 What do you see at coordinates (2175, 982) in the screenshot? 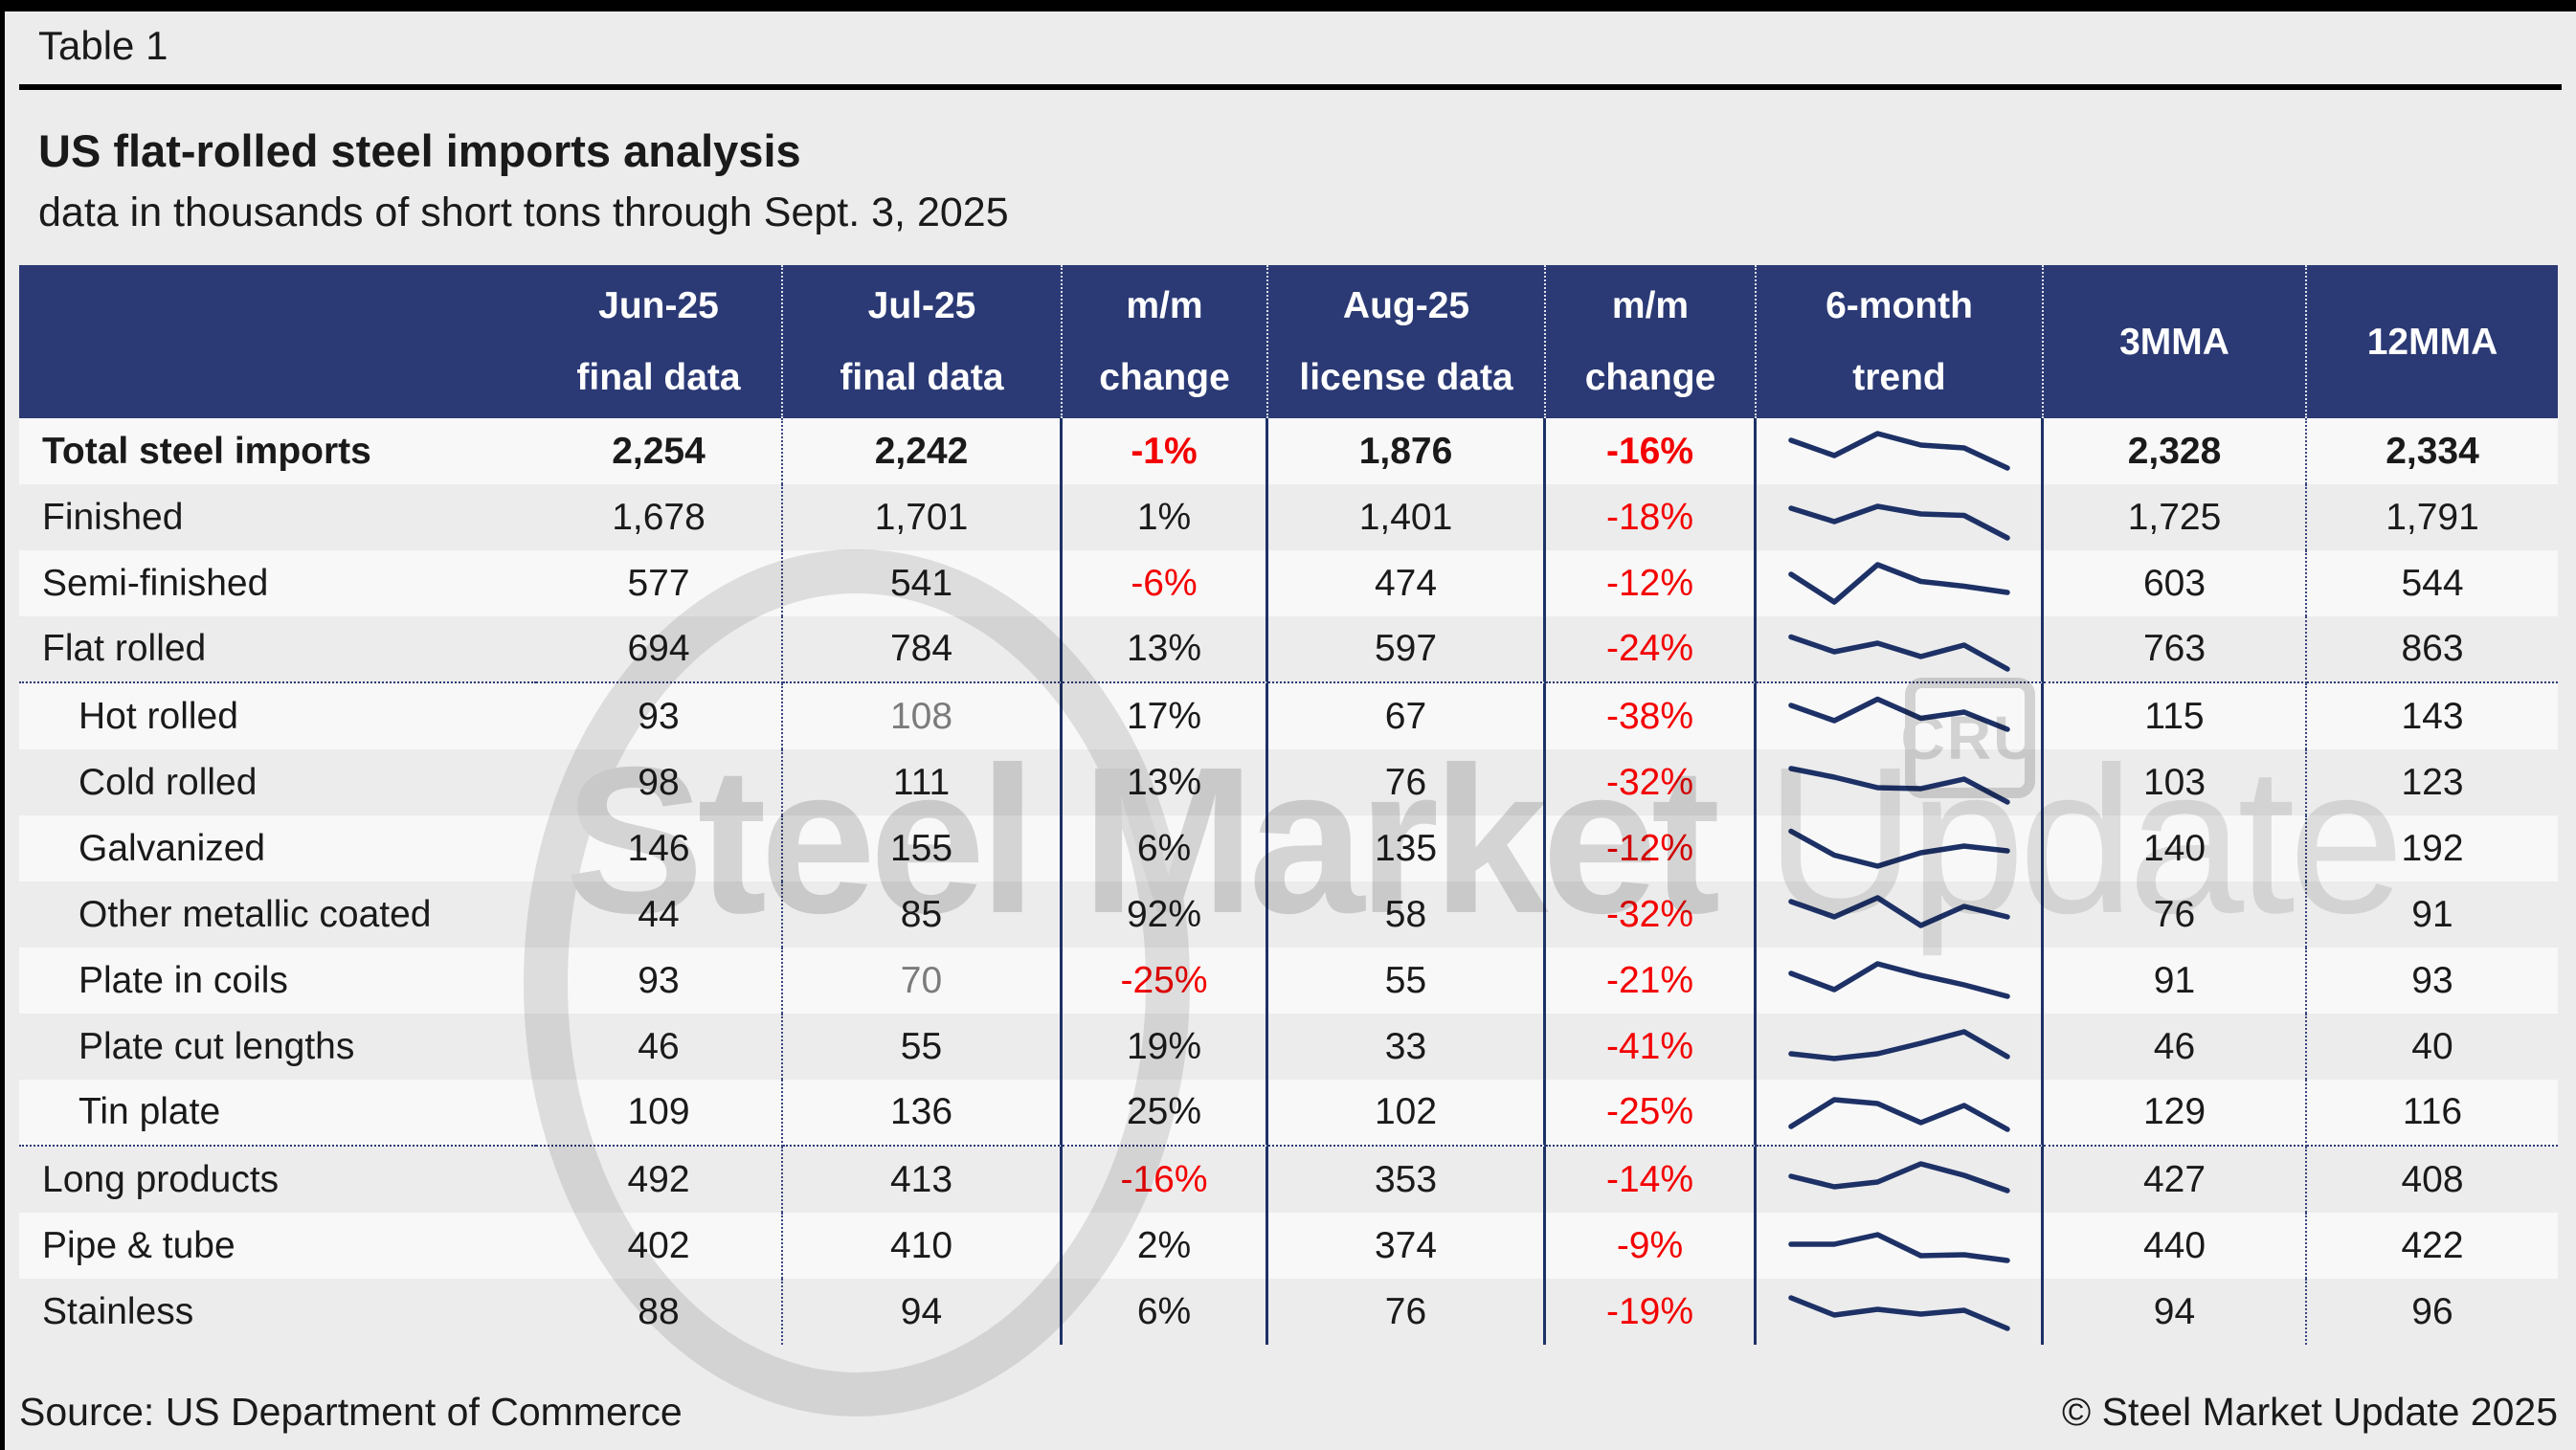
I see `cell-mma3: 91` at bounding box center [2175, 982].